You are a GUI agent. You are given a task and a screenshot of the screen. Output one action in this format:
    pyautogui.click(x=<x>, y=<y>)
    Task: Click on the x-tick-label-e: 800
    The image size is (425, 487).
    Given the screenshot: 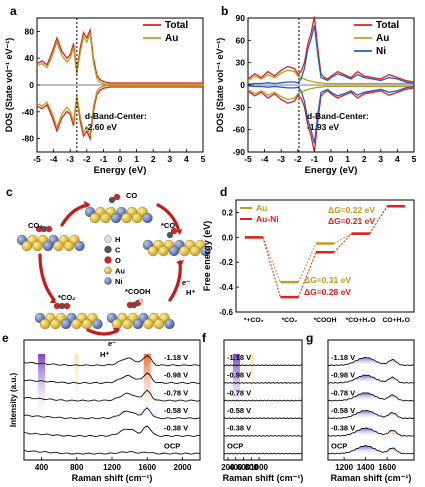 What is the action you would take?
    pyautogui.click(x=77, y=467)
    